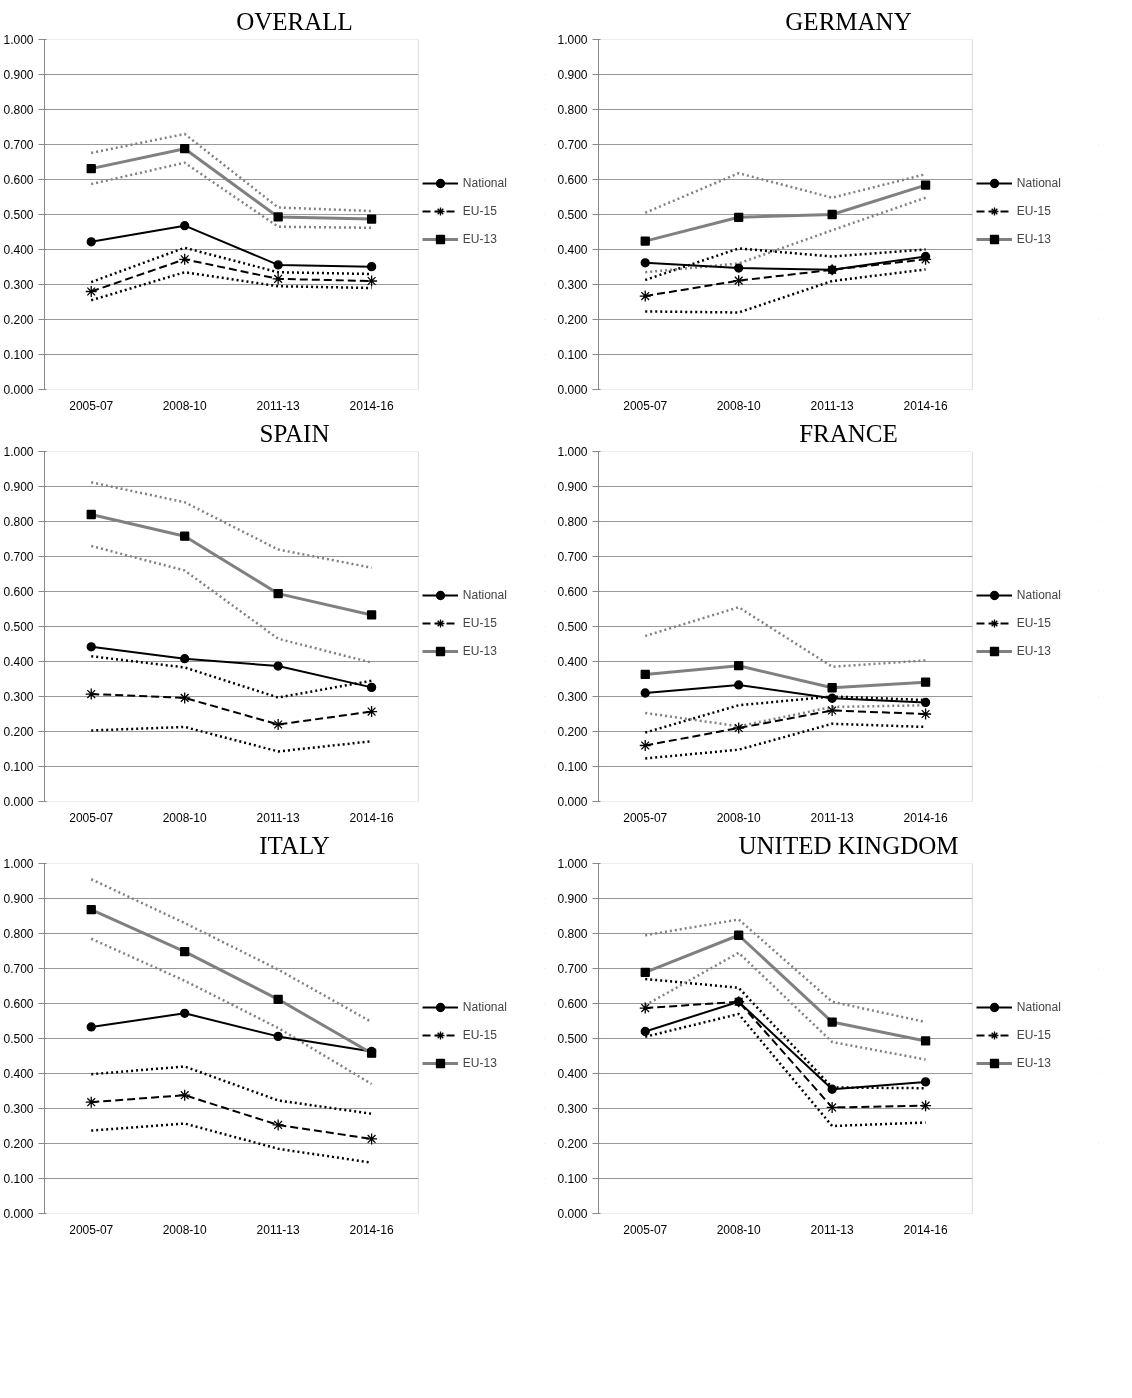  I want to click on chart-title: FRANCE, so click(848, 433).